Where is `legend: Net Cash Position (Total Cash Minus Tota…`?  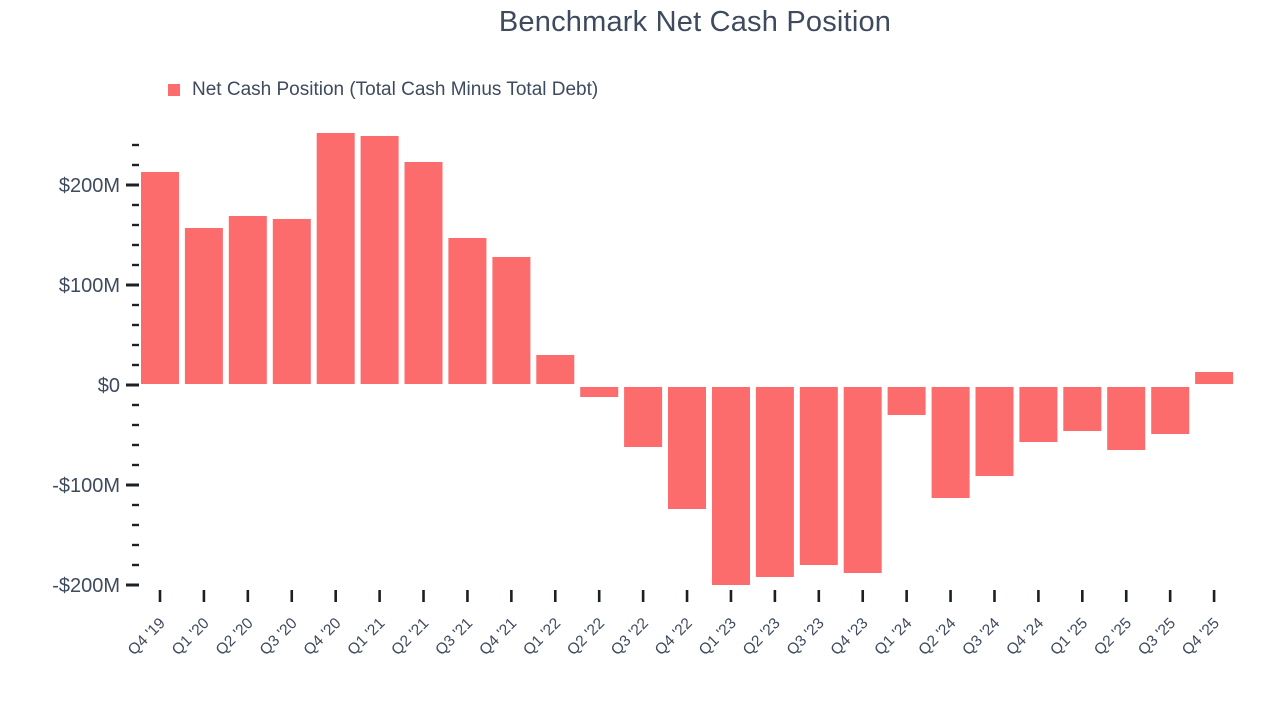 legend: Net Cash Position (Total Cash Minus Tota… is located at coordinates (383, 90).